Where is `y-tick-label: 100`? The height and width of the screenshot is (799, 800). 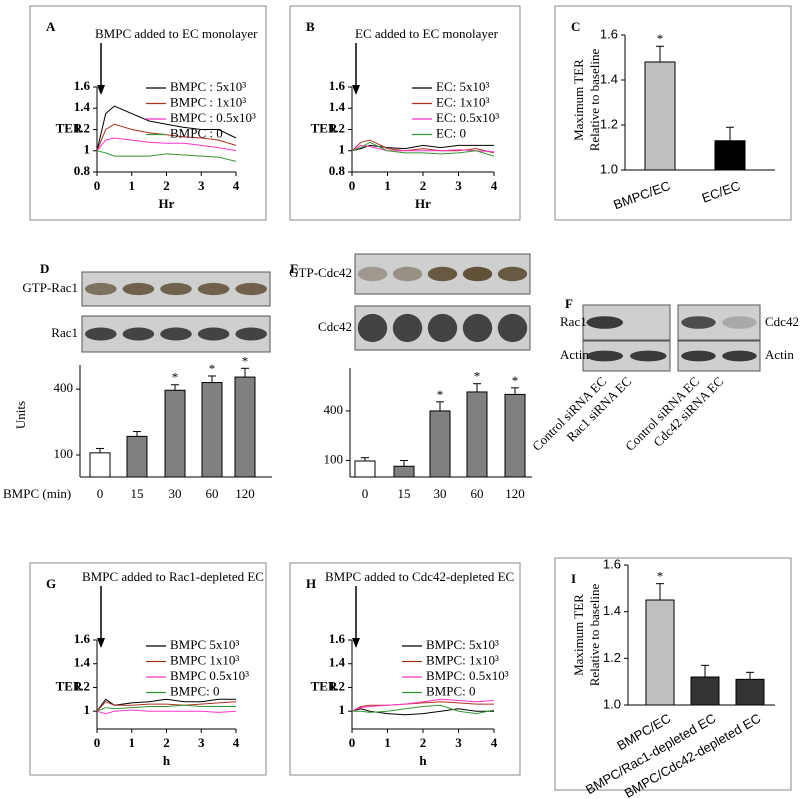 y-tick-label: 100 is located at coordinates (334, 458).